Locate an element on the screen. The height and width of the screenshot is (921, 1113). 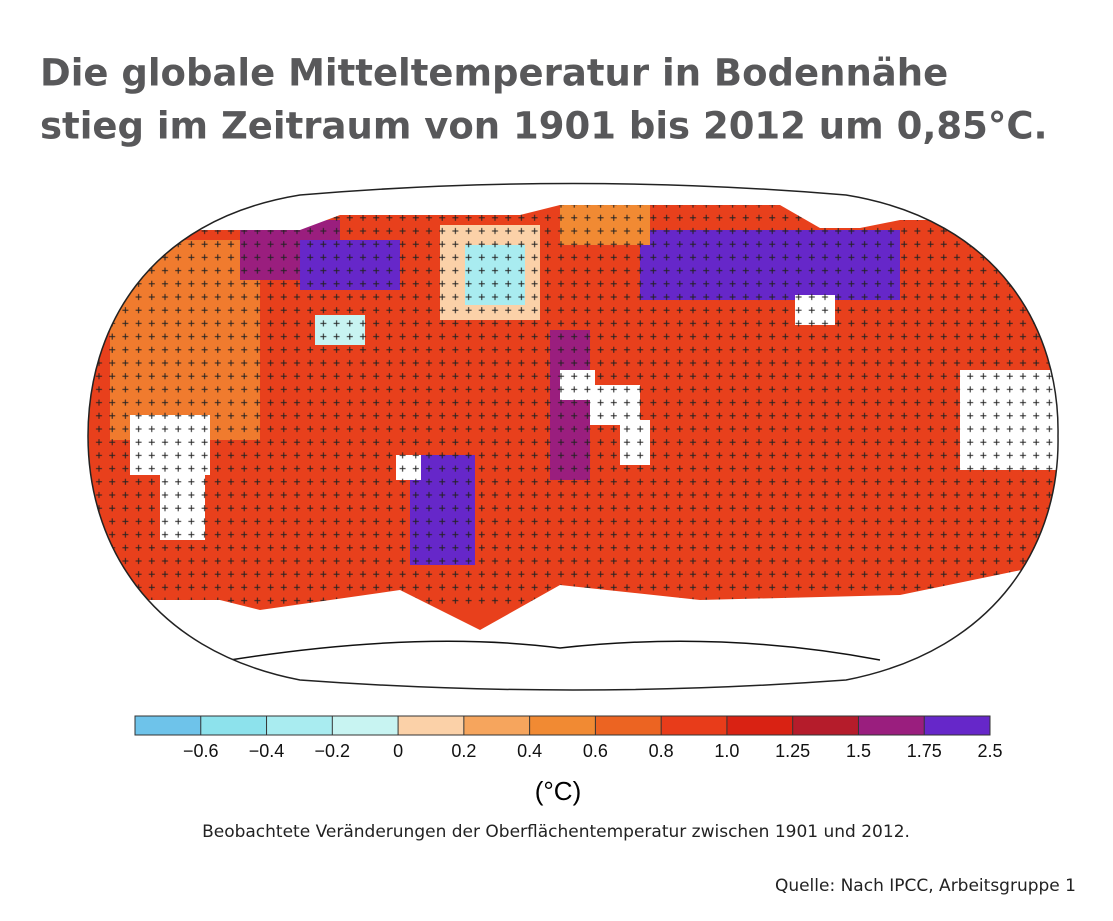
colorbar-tick-label: 1.75 is located at coordinates (924, 751).